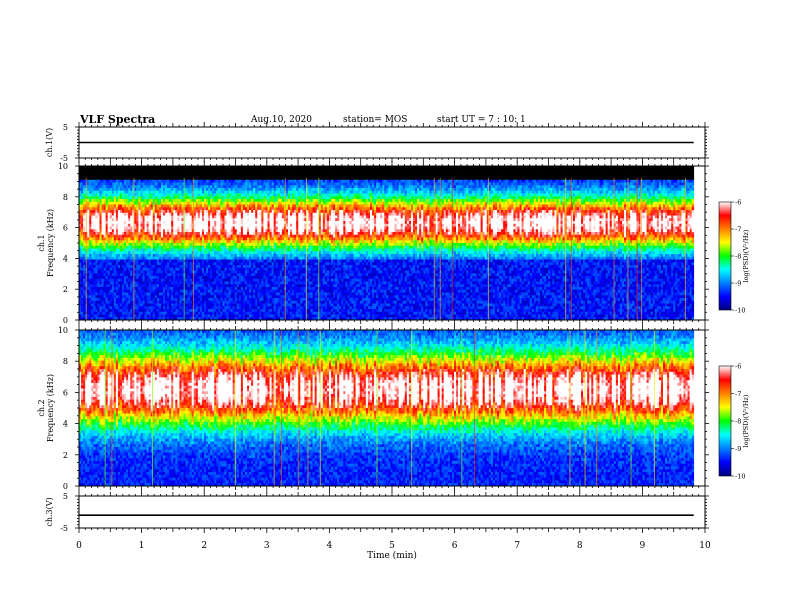 Image resolution: width=792 pixels, height=612 pixels. I want to click on x-tick-label: 9, so click(643, 546).